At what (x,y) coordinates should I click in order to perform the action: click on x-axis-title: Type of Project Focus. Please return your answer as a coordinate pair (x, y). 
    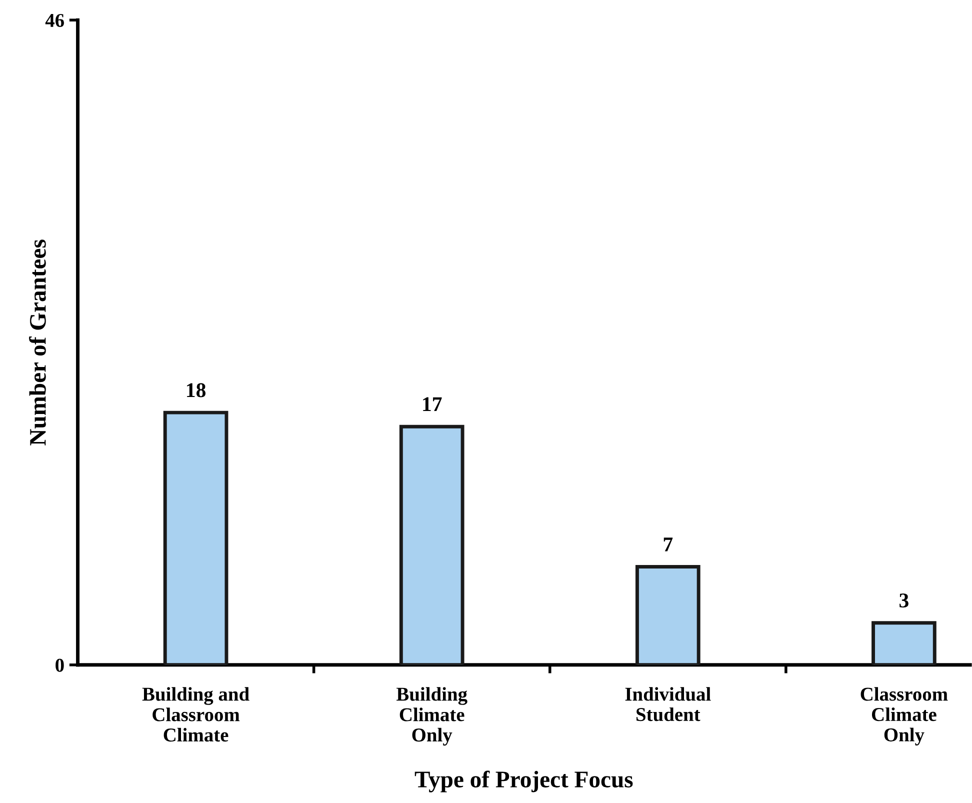
    Looking at the image, I should click on (523, 781).